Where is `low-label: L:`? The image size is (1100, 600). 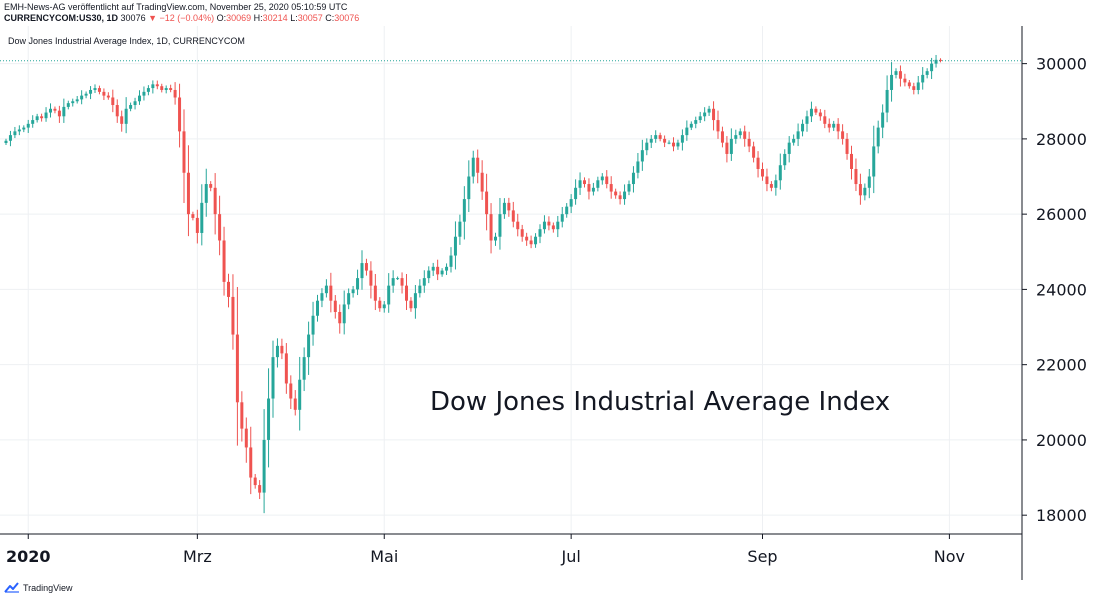 low-label: L: is located at coordinates (294, 18).